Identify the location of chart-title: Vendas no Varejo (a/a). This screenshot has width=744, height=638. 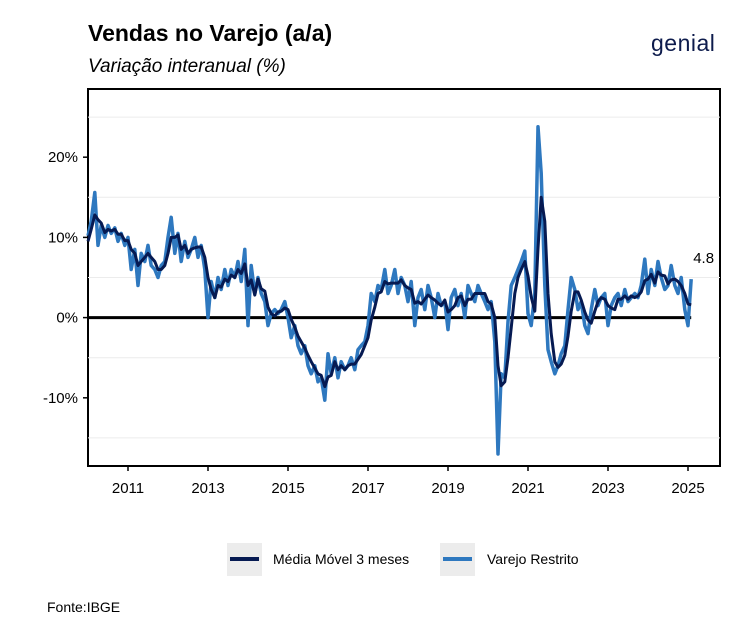
(210, 33).